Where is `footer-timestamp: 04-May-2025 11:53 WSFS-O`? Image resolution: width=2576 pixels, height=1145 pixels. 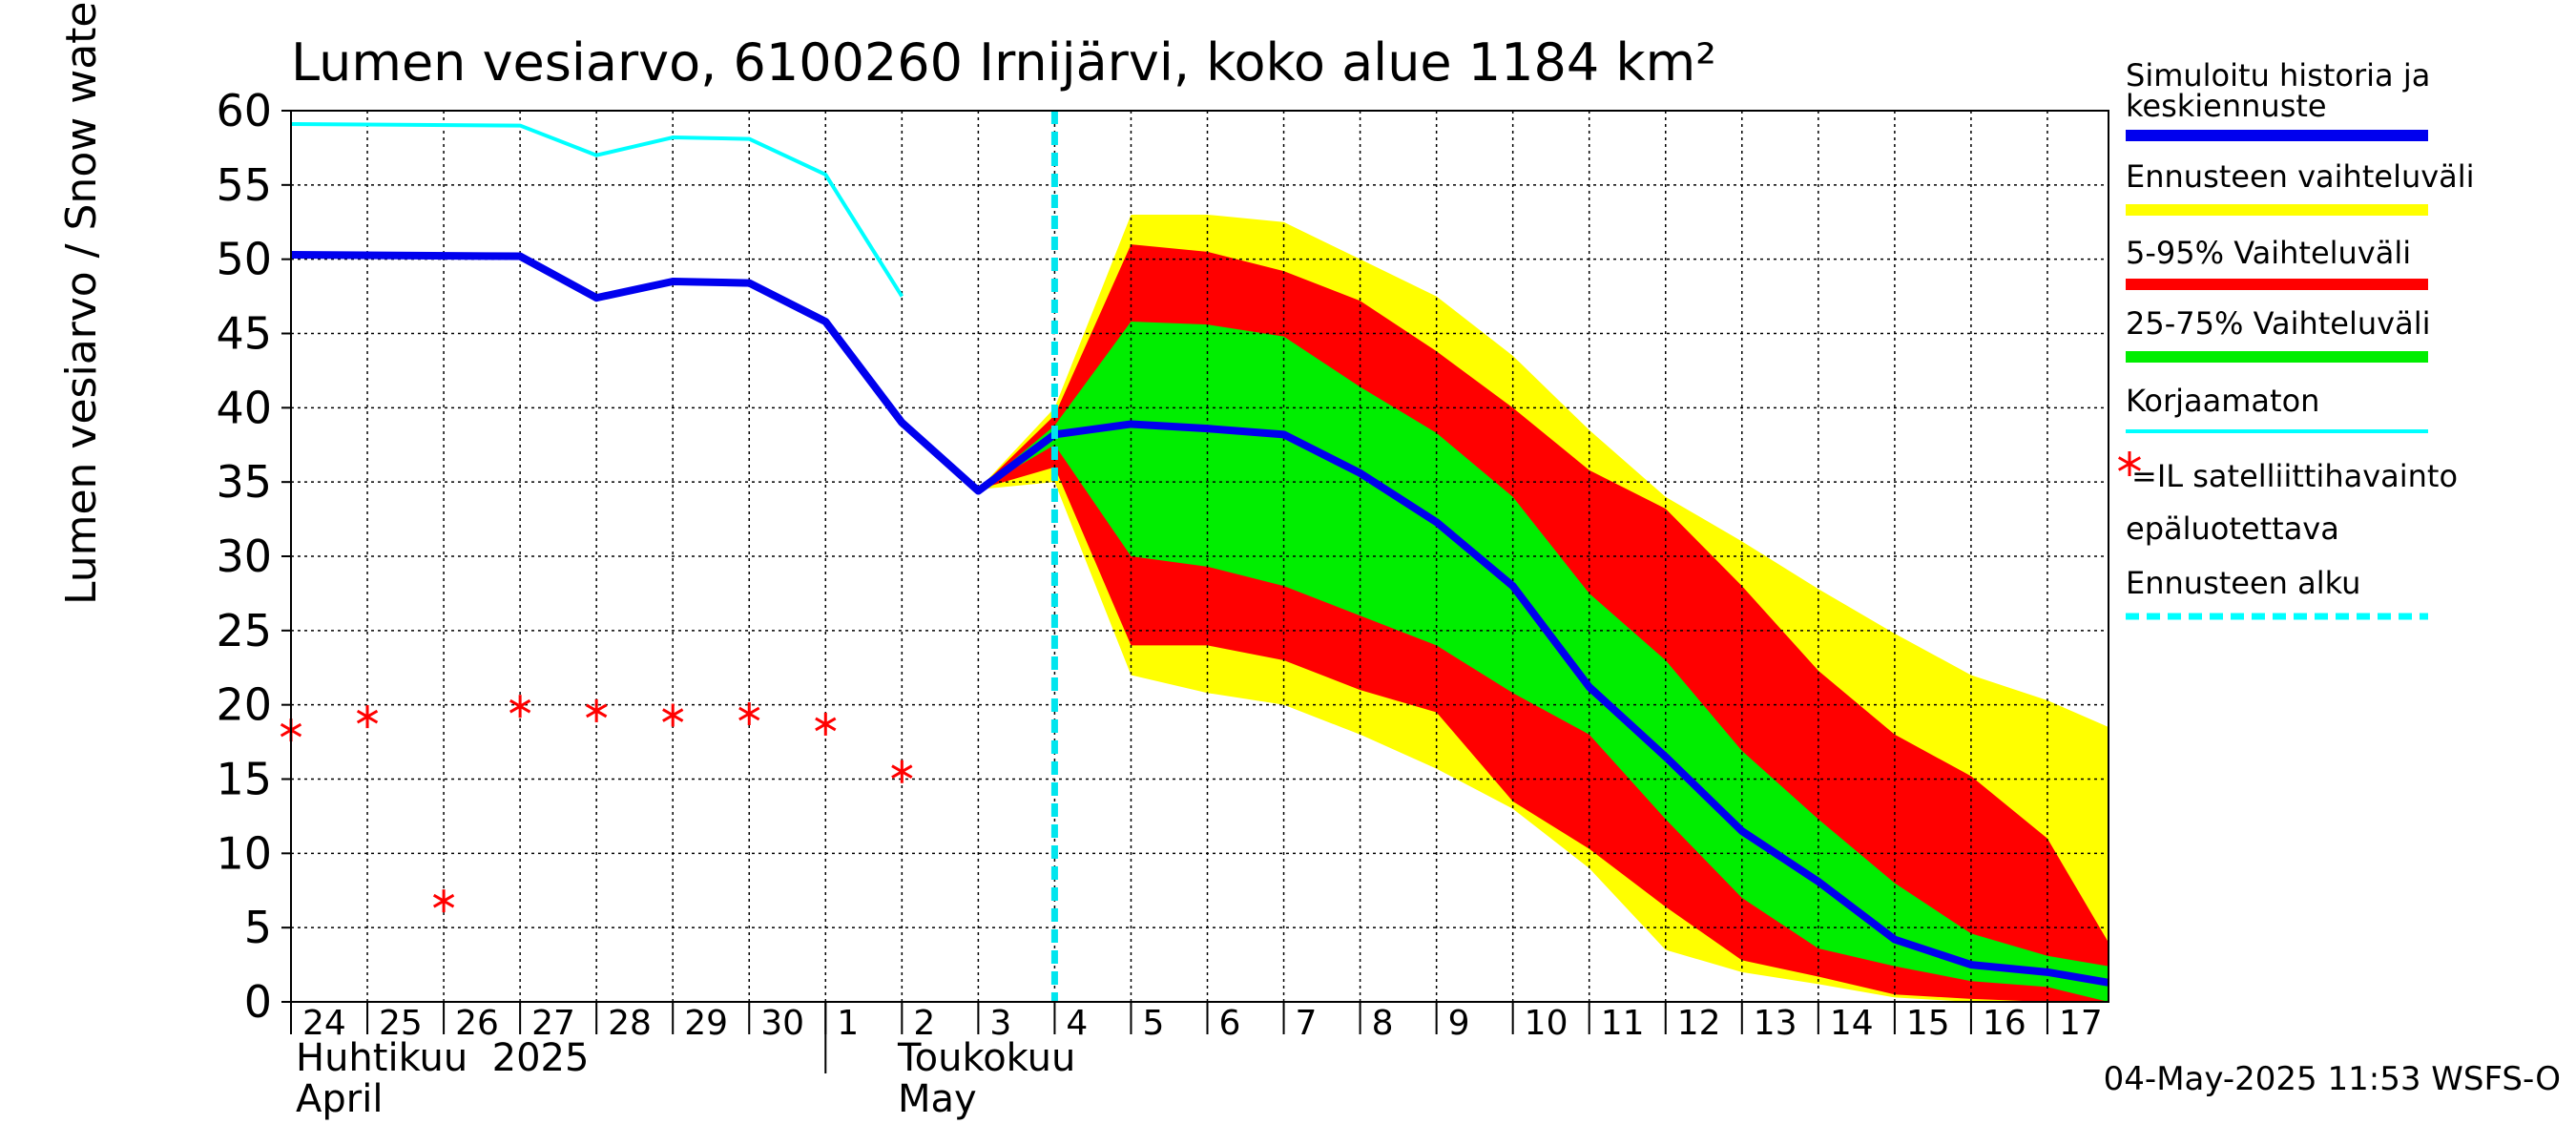
footer-timestamp: 04-May-2025 11:53 WSFS-O is located at coordinates (2332, 1079).